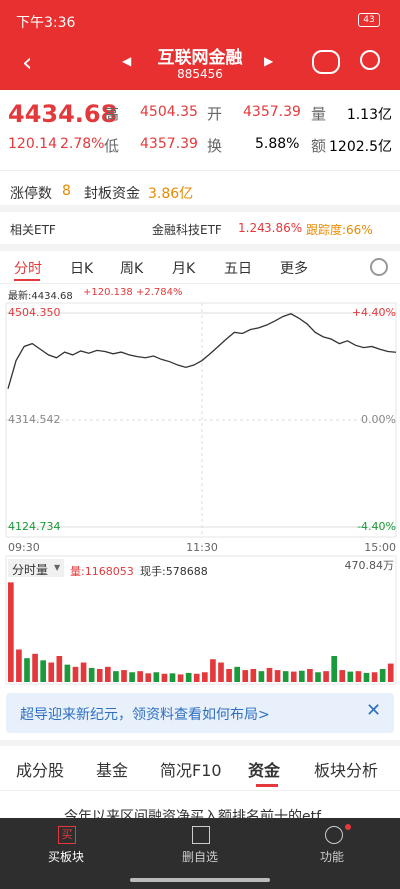 The height and width of the screenshot is (889, 400). What do you see at coordinates (319, 146) in the screenshot?
I see `label: 额` at bounding box center [319, 146].